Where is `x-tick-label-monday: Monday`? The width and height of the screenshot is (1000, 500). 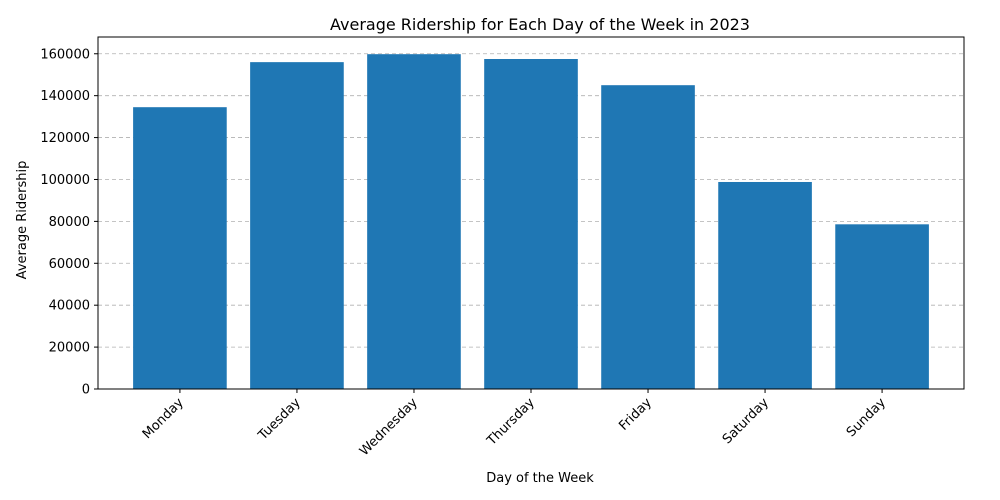 x-tick-label-monday: Monday is located at coordinates (163, 418).